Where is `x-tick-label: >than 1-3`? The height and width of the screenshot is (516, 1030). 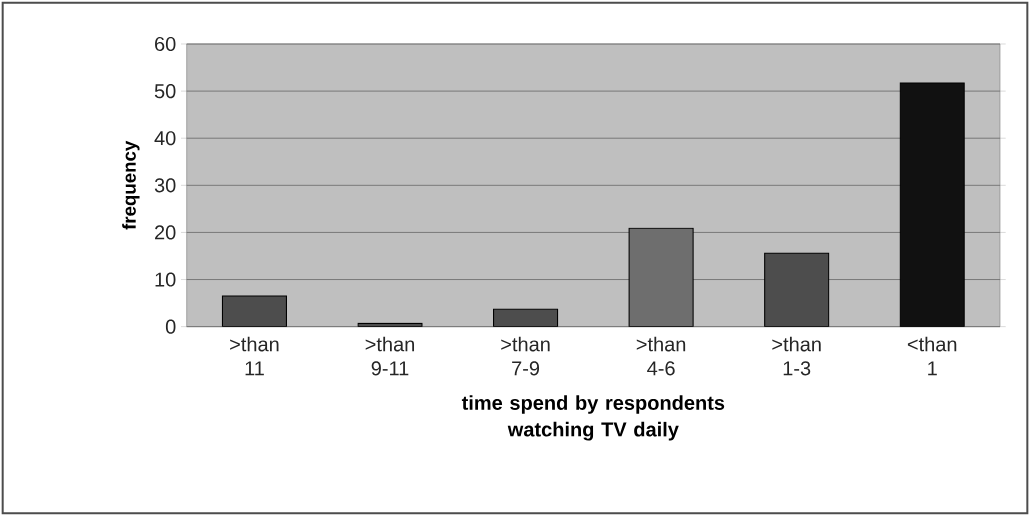 x-tick-label: >than 1-3 is located at coordinates (796, 356).